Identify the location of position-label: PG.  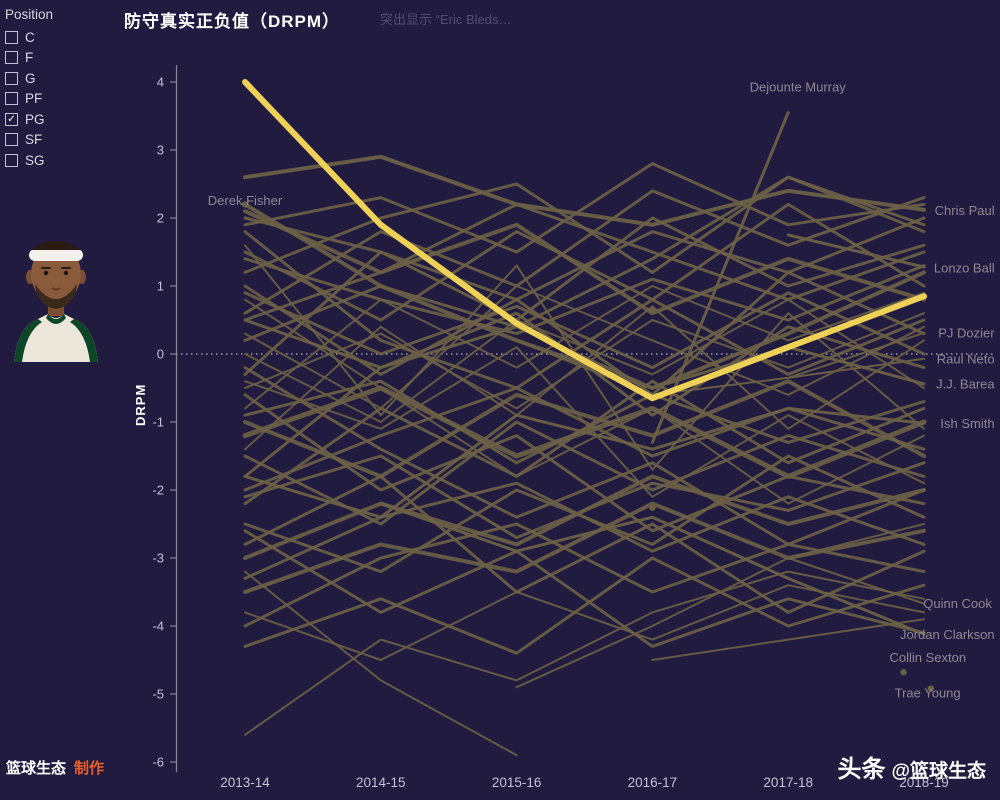
(35, 119).